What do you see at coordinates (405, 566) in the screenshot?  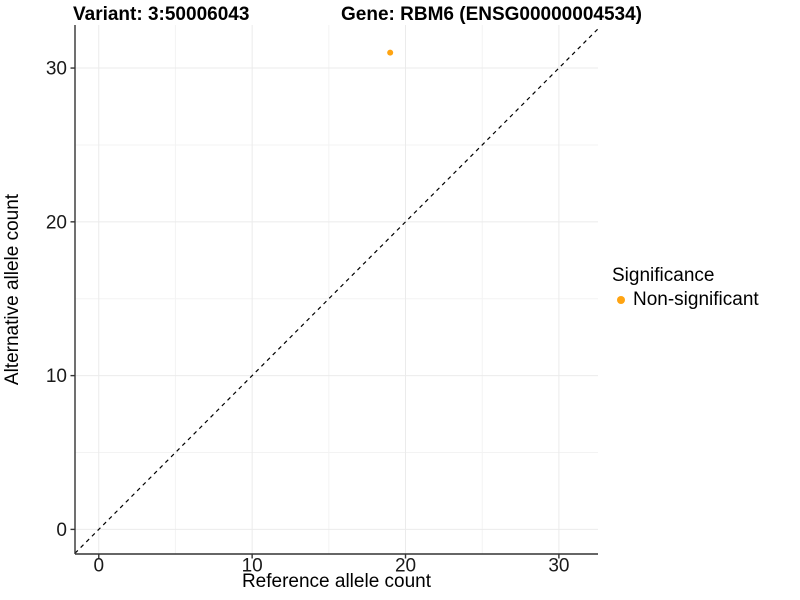 I see `x-tick-label: 20` at bounding box center [405, 566].